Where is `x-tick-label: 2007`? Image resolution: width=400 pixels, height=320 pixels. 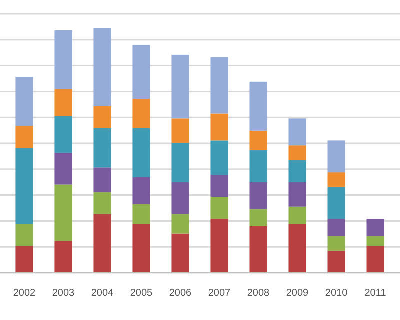
x-tick-label: 2007 is located at coordinates (220, 293).